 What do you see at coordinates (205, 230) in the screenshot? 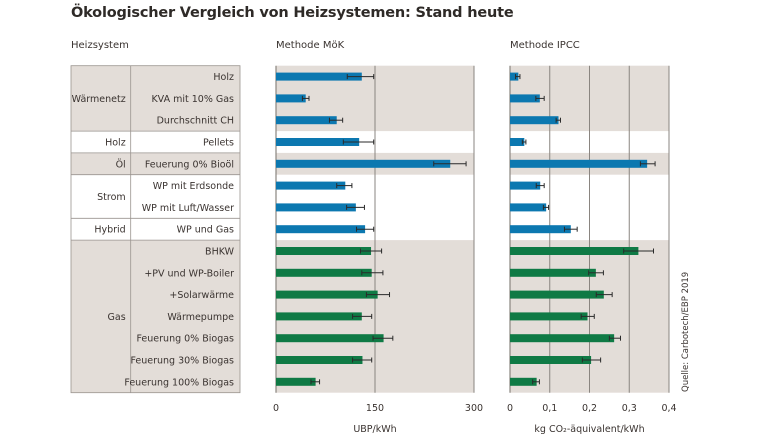
I see `category-label: WP und Gas` at bounding box center [205, 230].